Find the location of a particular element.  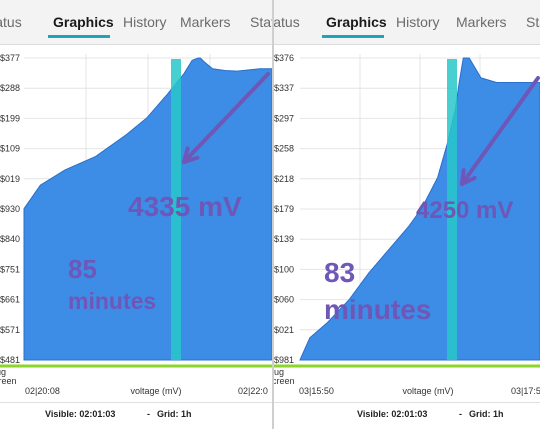

y-tick-label: $981 is located at coordinates (284, 360).